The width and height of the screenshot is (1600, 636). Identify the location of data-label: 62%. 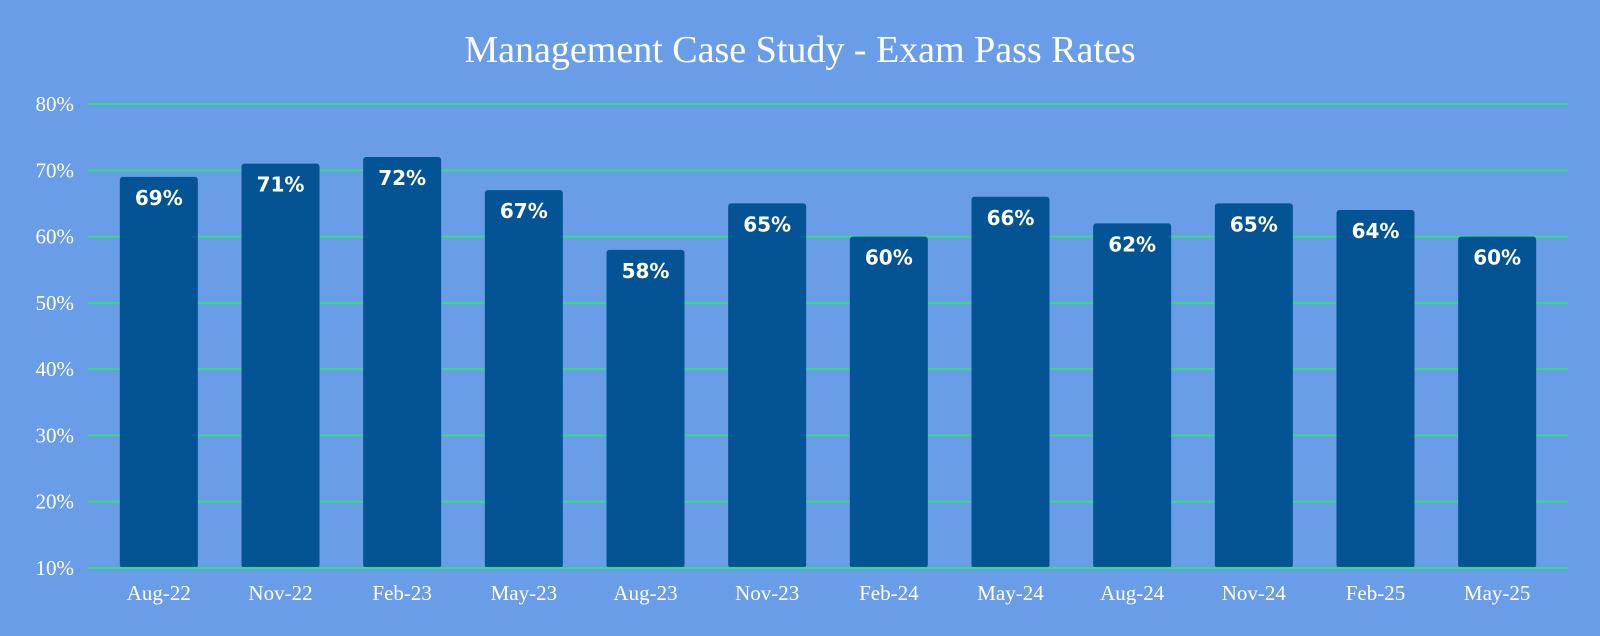
(1132, 244).